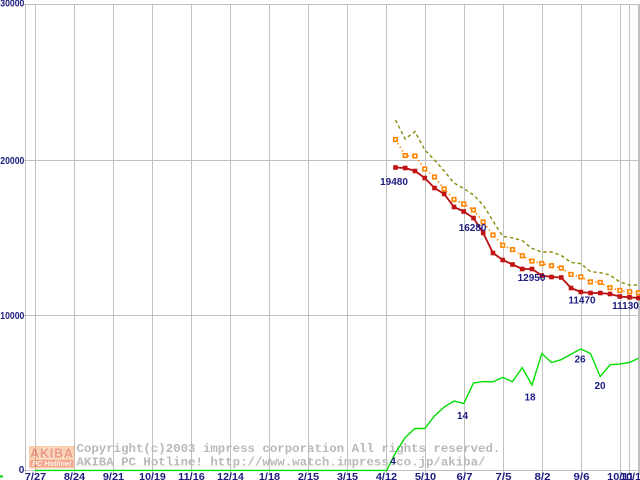  What do you see at coordinates (504, 476) in the screenshot?
I see `svg-text: 7/5` at bounding box center [504, 476].